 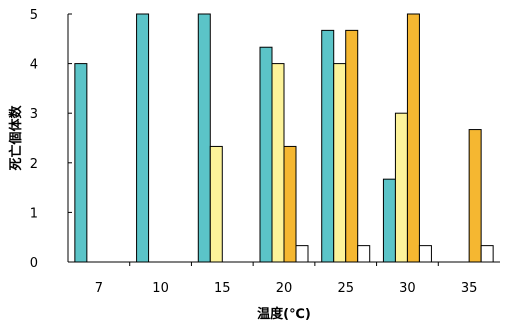 I want to click on bar-35-s3, so click(x=475, y=196).